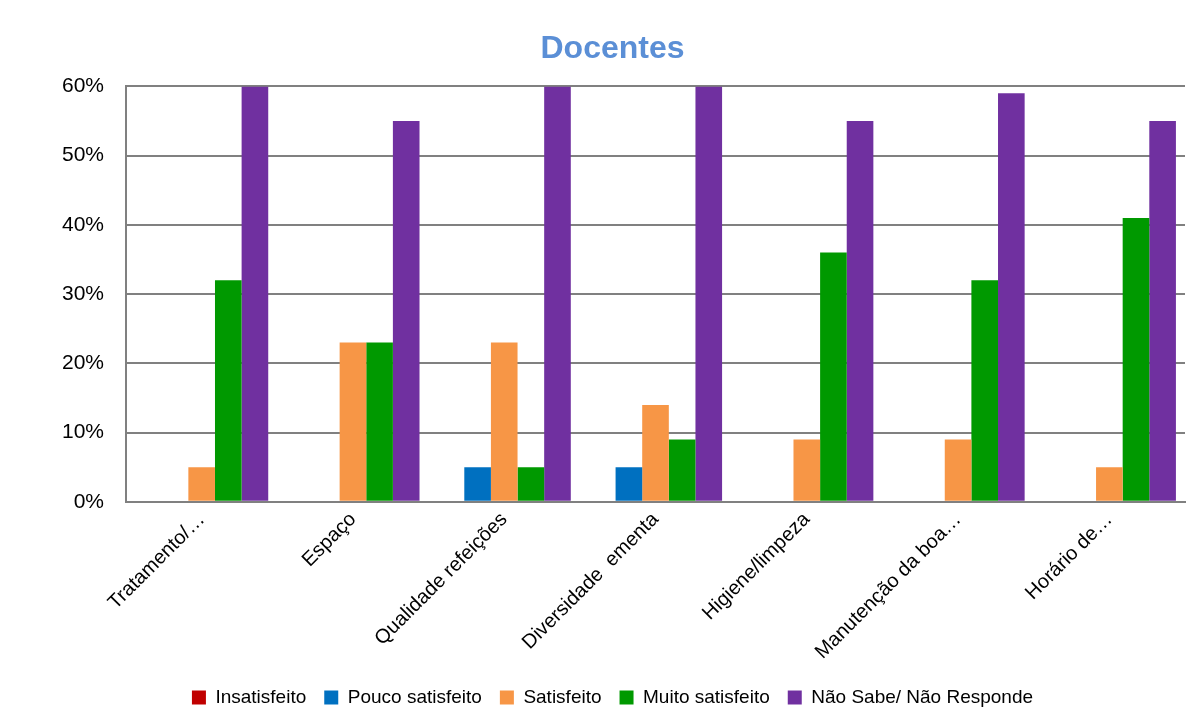 This screenshot has height=717, width=1195. I want to click on y-tick-label: 40%, so click(83, 223).